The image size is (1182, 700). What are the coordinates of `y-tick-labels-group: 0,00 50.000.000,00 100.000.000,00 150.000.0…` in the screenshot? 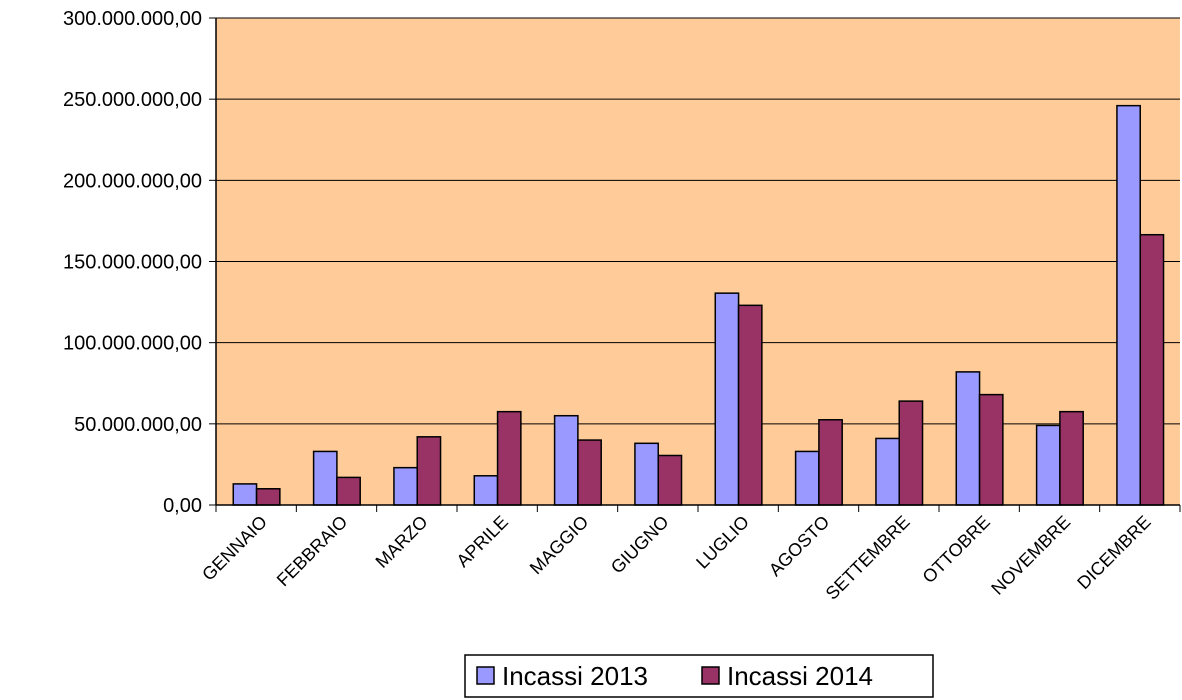 It's located at (132, 262).